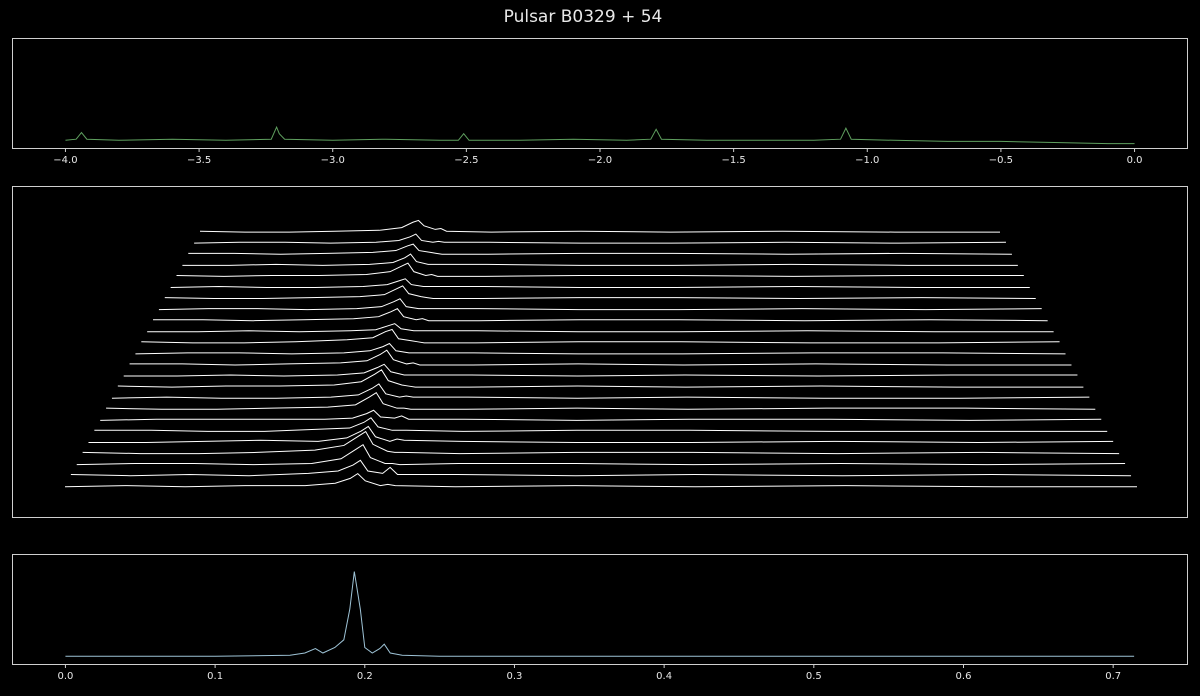 The height and width of the screenshot is (696, 1200). Describe the element at coordinates (664, 676) in the screenshot. I see `x-tick-label: 0.4` at that location.